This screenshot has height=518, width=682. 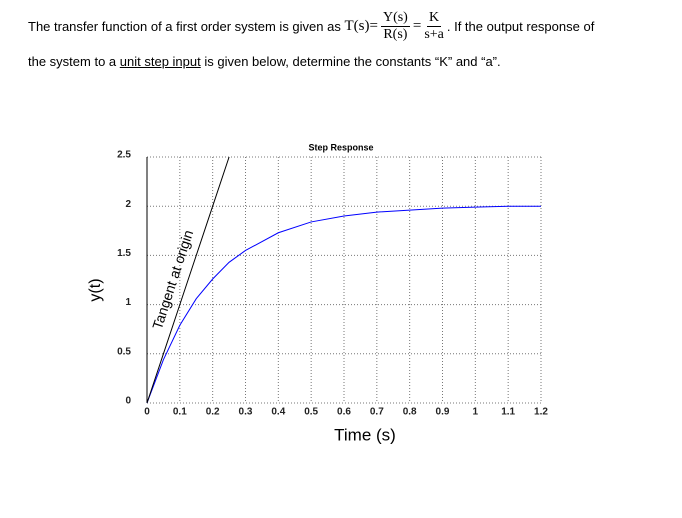 I want to click on text: . If the output response of, so click(x=520, y=26).